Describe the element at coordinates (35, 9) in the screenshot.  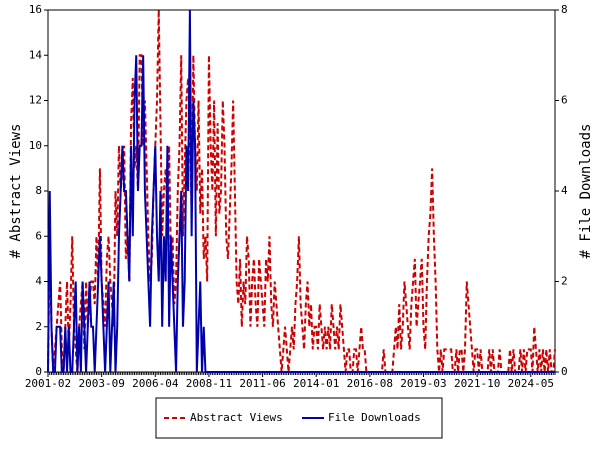
I see `y-tick-label: 16` at that location.